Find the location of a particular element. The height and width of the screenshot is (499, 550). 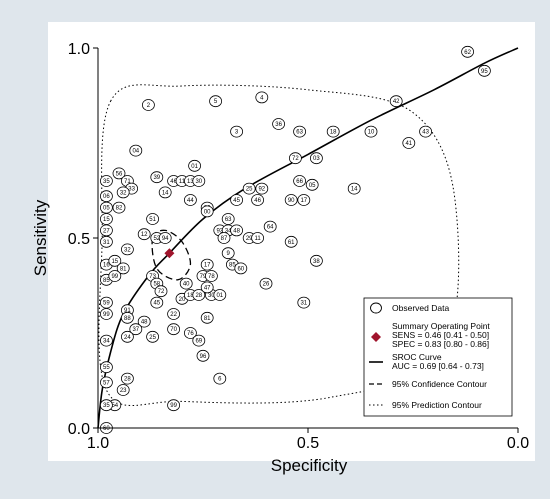

legend-box is located at coordinates (438, 357).